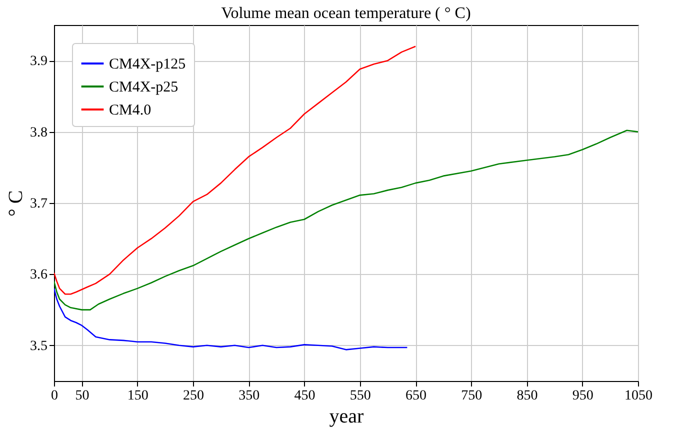  What do you see at coordinates (638, 396) in the screenshot?
I see `x-tick-label: 1050` at bounding box center [638, 396].